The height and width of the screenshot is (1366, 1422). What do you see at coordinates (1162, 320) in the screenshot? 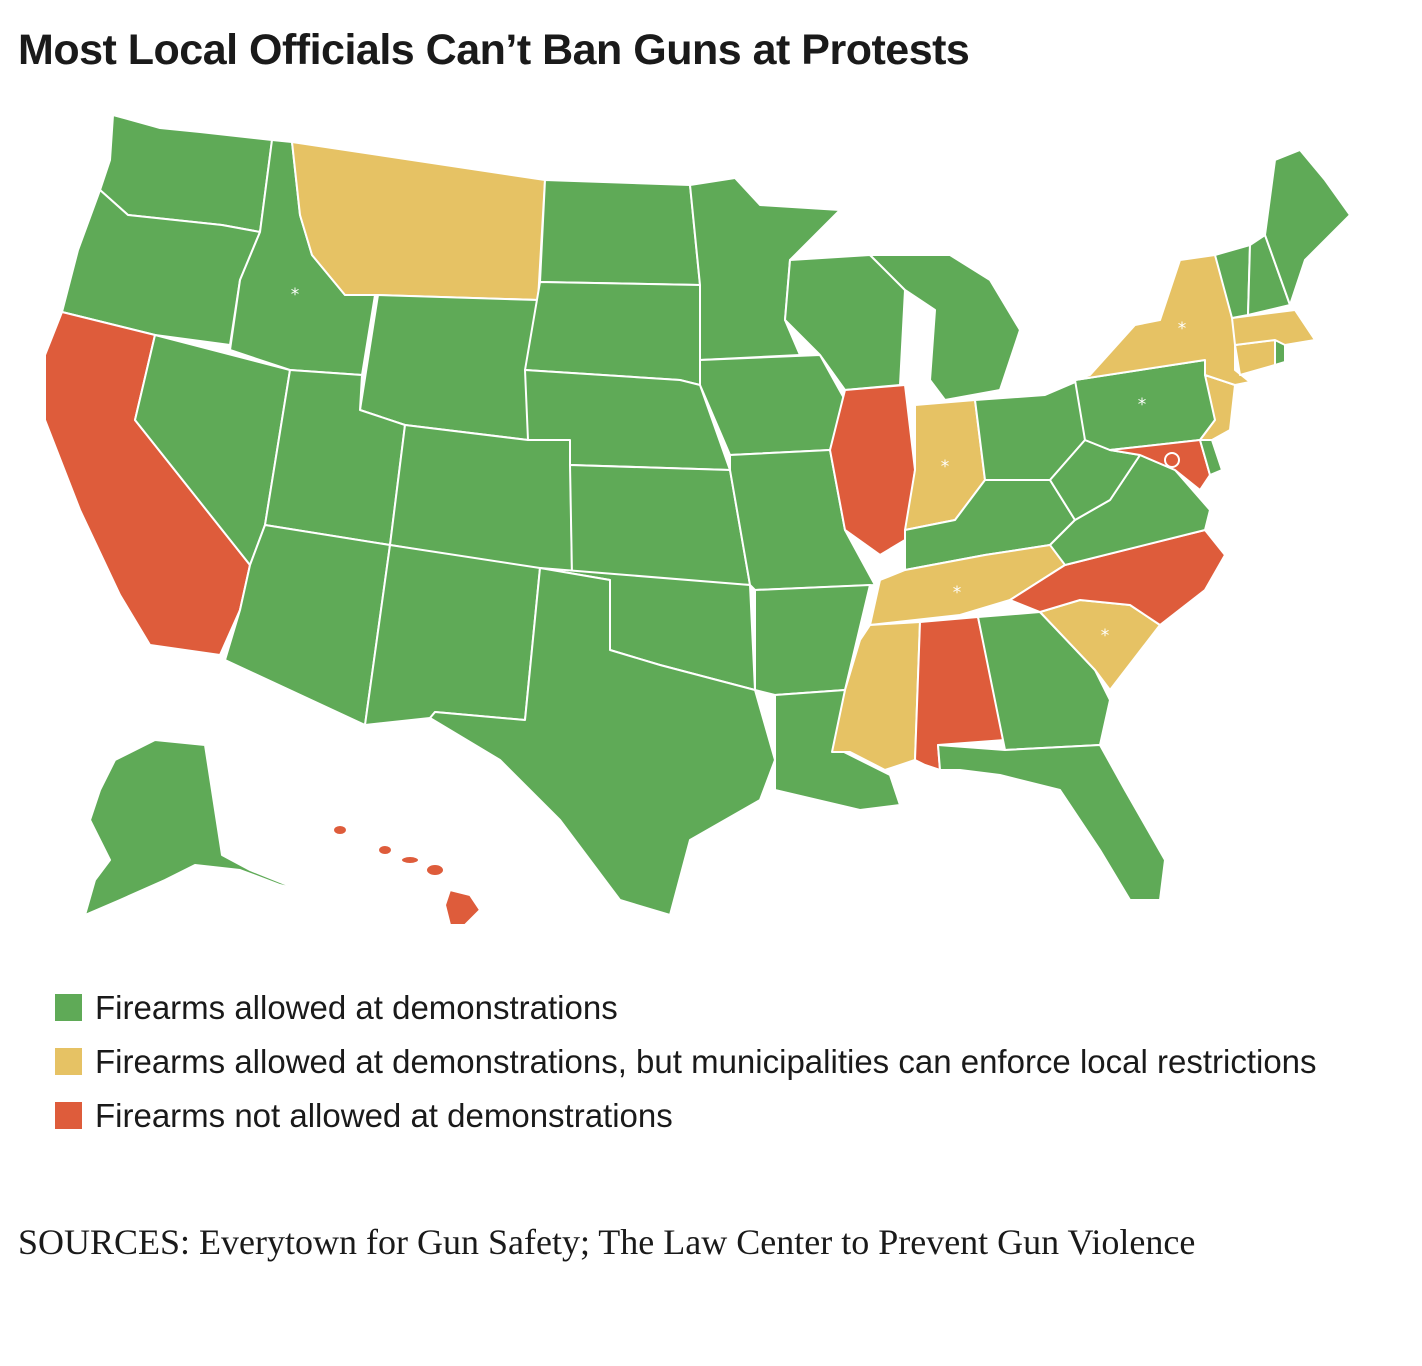
I see `state-NY` at bounding box center [1162, 320].